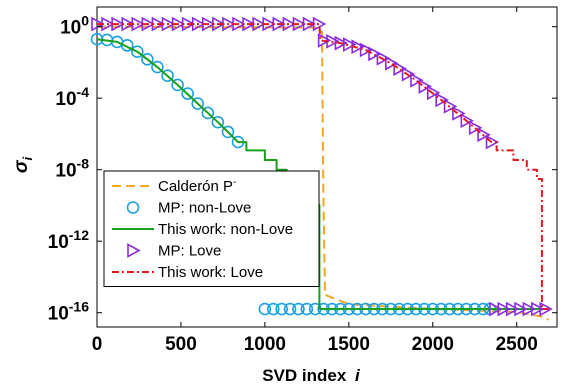  What do you see at coordinates (97, 344) in the screenshot?
I see `x-tick-label: 0` at bounding box center [97, 344].